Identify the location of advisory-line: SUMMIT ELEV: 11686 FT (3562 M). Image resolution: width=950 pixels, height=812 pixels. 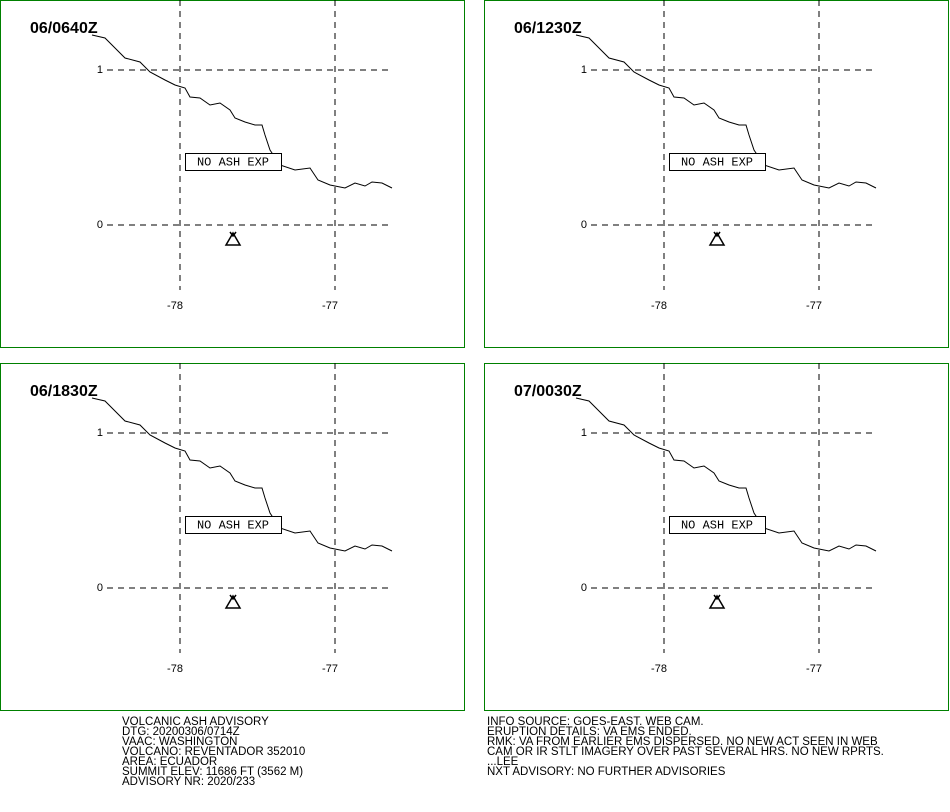
(212, 772).